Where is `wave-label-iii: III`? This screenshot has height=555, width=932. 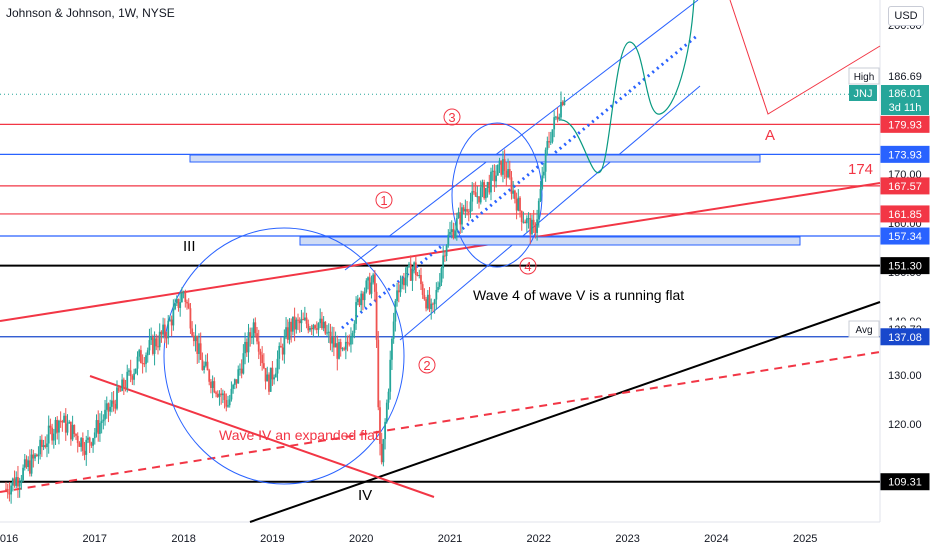 wave-label-iii: III is located at coordinates (189, 246).